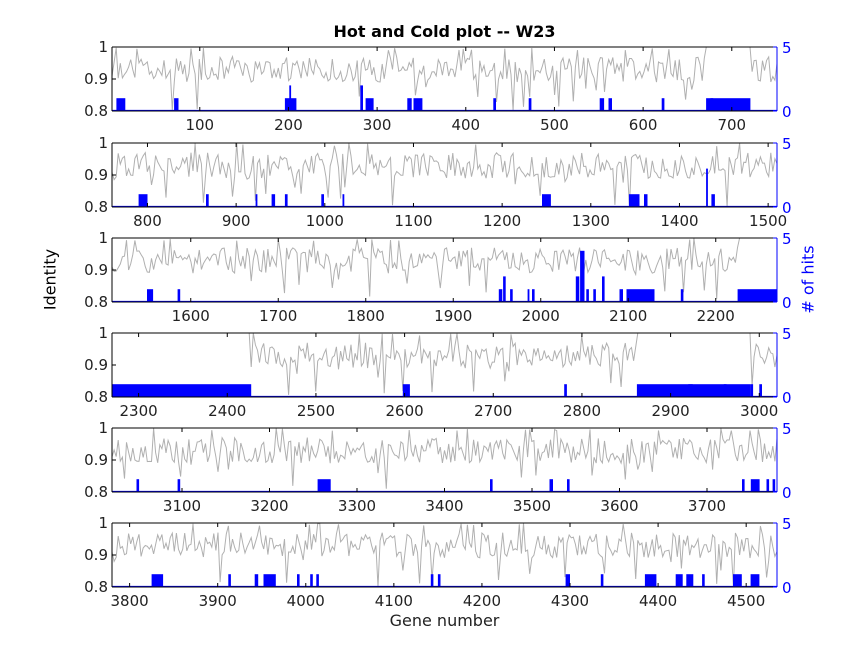 The height and width of the screenshot is (667, 859). What do you see at coordinates (444, 31) in the screenshot?
I see `chart-title: Hot and Cold plot -- W23` at bounding box center [444, 31].